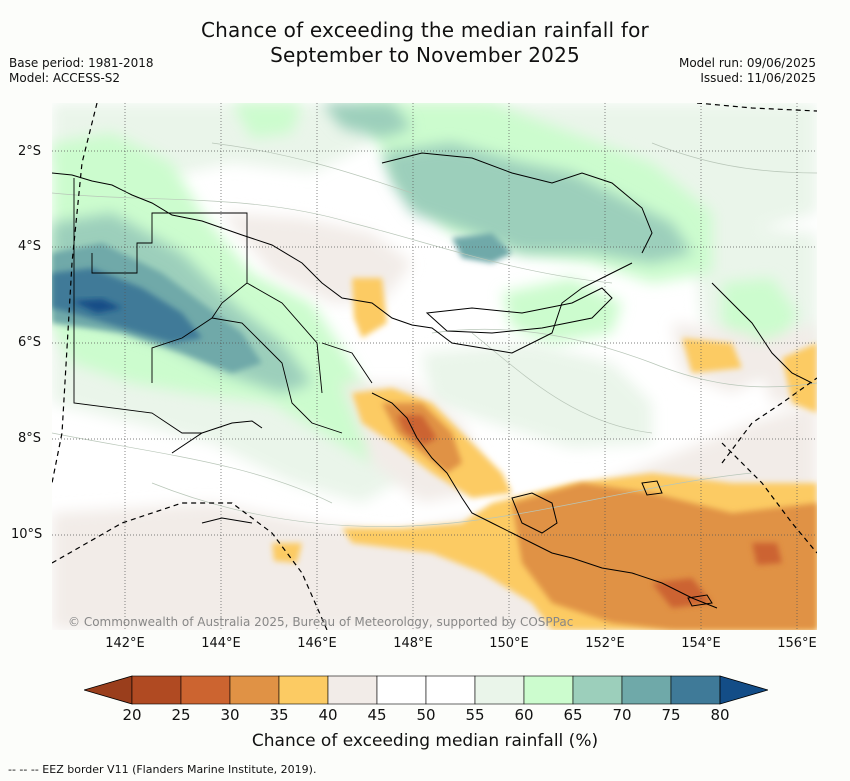 Image resolution: width=850 pixels, height=781 pixels. Describe the element at coordinates (425, 741) in the screenshot. I see `colorbar-label: Chance of exceeding median rainfall (%)` at that location.